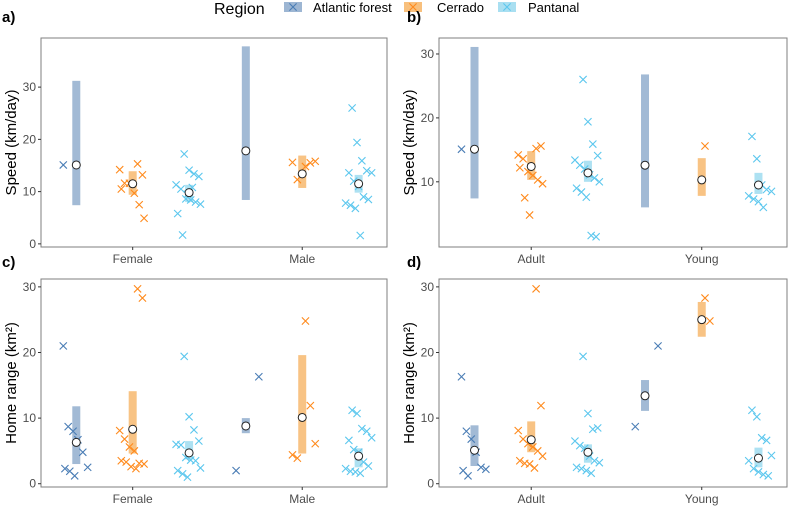  I want to click on y-tick-label: 20, so click(428, 118).